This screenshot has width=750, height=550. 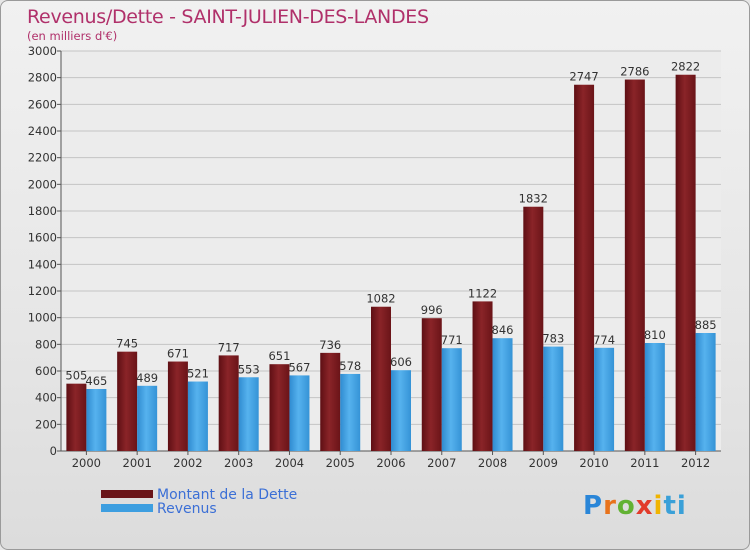 What do you see at coordinates (42, 291) in the screenshot?
I see `y-tick-label: 1200` at bounding box center [42, 291].